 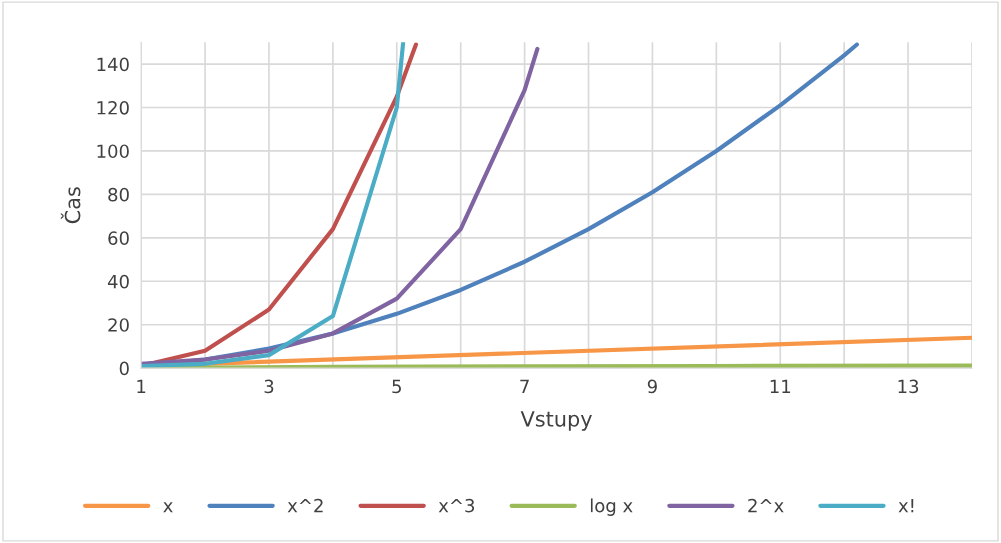 What do you see at coordinates (456, 505) in the screenshot?
I see `legend-label: x^3` at bounding box center [456, 505].